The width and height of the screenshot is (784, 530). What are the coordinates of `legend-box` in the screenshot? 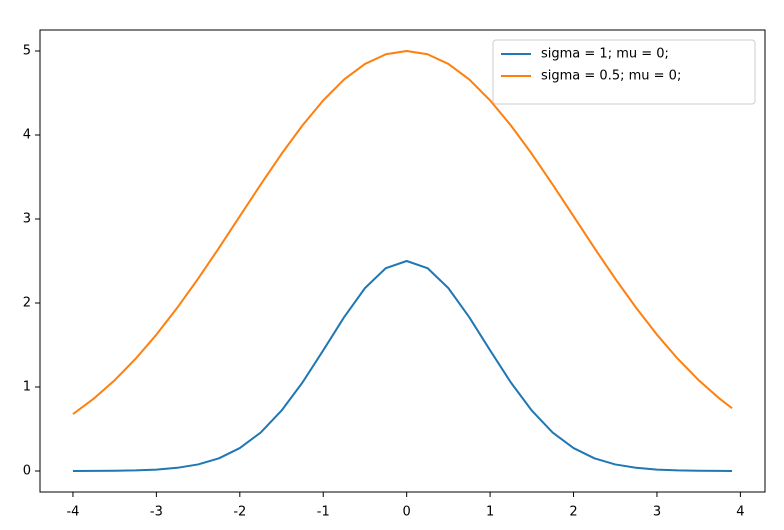 It's located at (624, 72).